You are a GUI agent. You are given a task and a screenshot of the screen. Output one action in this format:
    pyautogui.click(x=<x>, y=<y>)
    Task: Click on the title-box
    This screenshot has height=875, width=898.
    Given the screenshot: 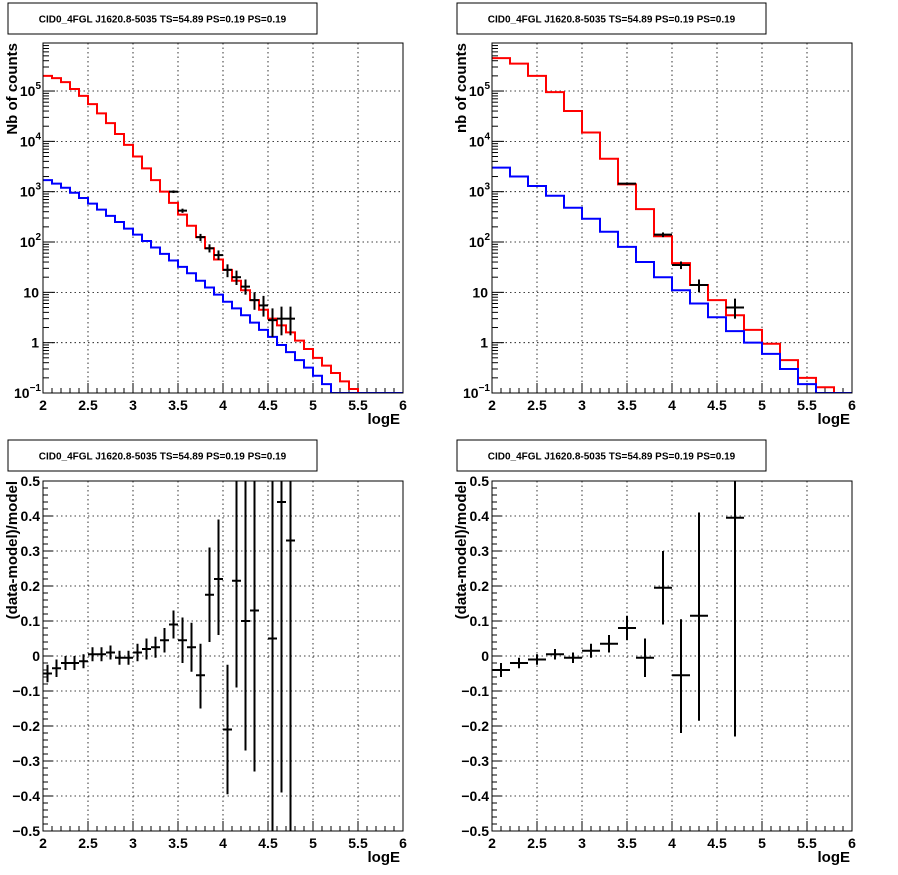 What is the action you would take?
    pyautogui.click(x=611, y=18)
    